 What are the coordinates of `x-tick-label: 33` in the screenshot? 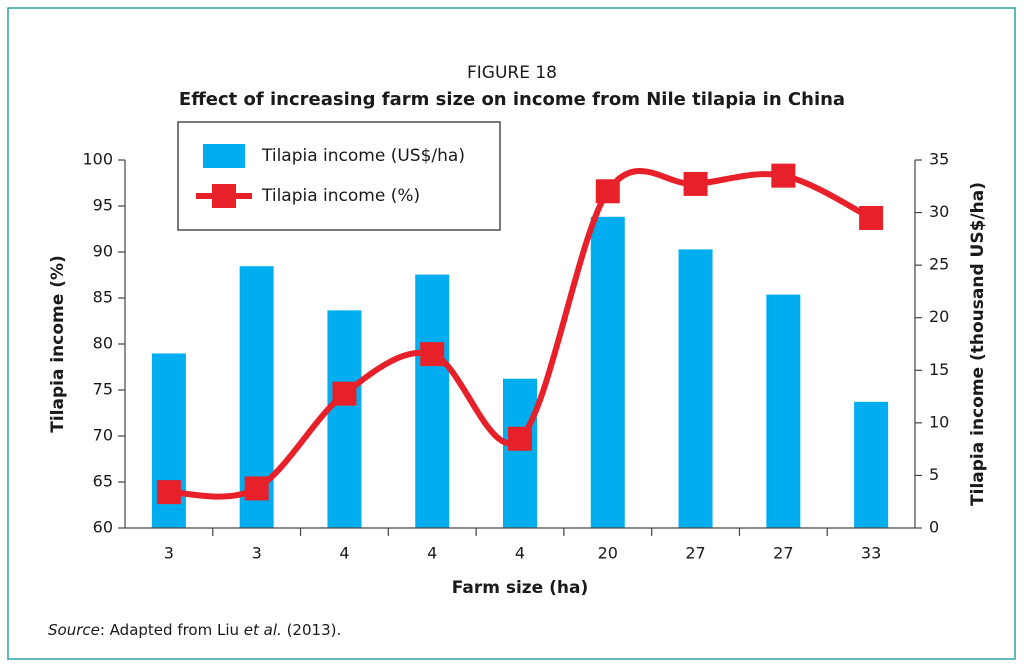 It's located at (871, 553).